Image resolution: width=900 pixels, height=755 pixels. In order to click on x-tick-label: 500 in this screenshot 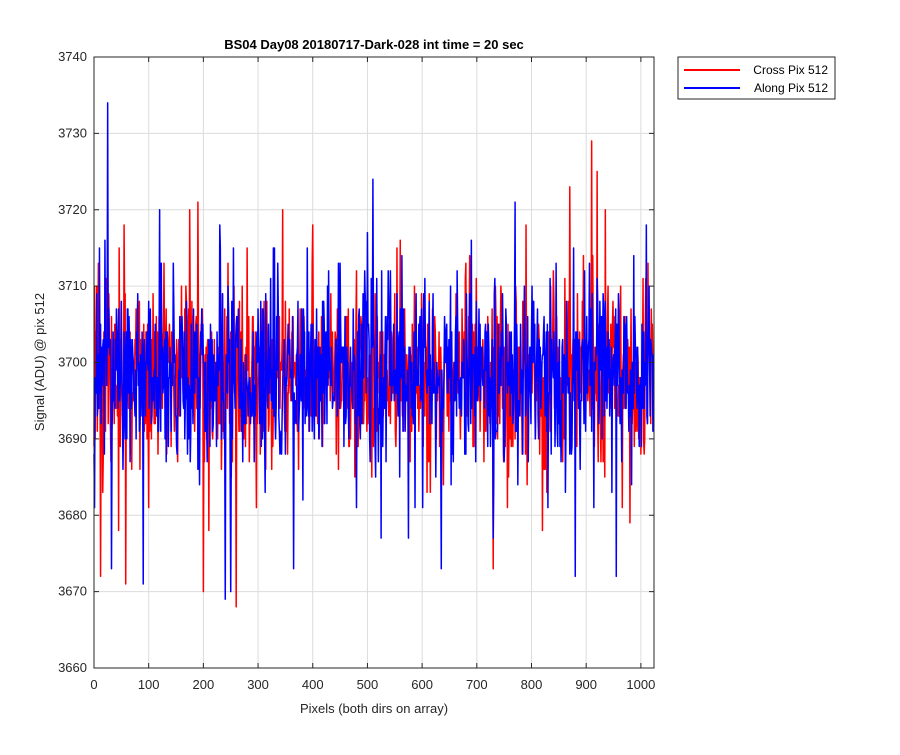, I will do `click(368, 684)`.